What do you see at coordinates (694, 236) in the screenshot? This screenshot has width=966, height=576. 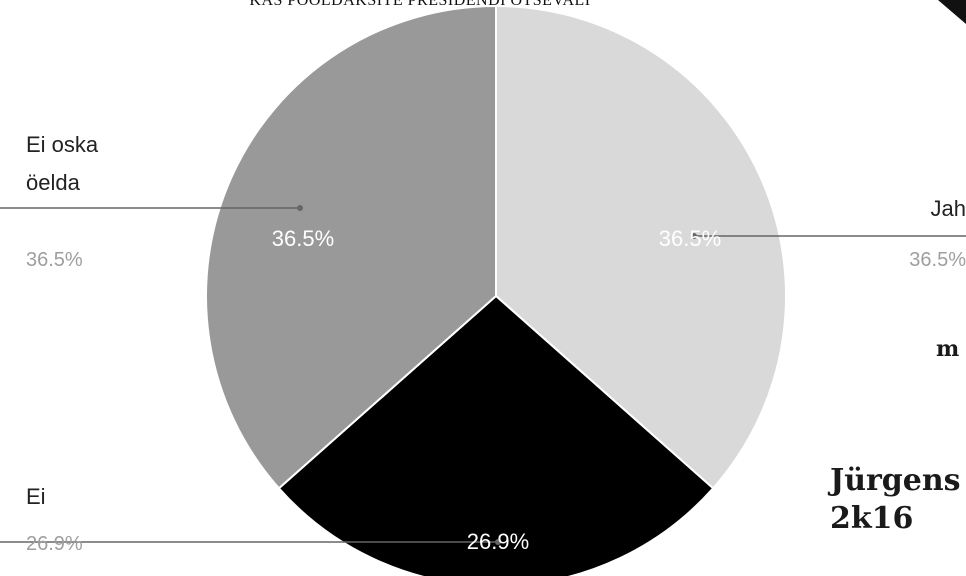 I see `leader-line-jah-dot` at bounding box center [694, 236].